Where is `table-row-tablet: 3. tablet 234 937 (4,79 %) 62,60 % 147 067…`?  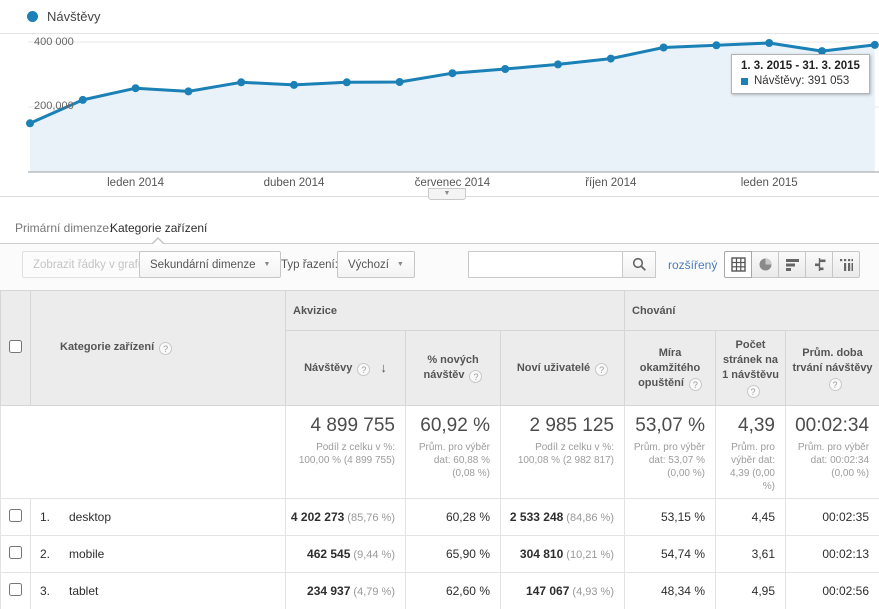 table-row-tablet: 3. tablet 234 937 (4,79 %) 62,60 % 147 067… is located at coordinates (439, 590).